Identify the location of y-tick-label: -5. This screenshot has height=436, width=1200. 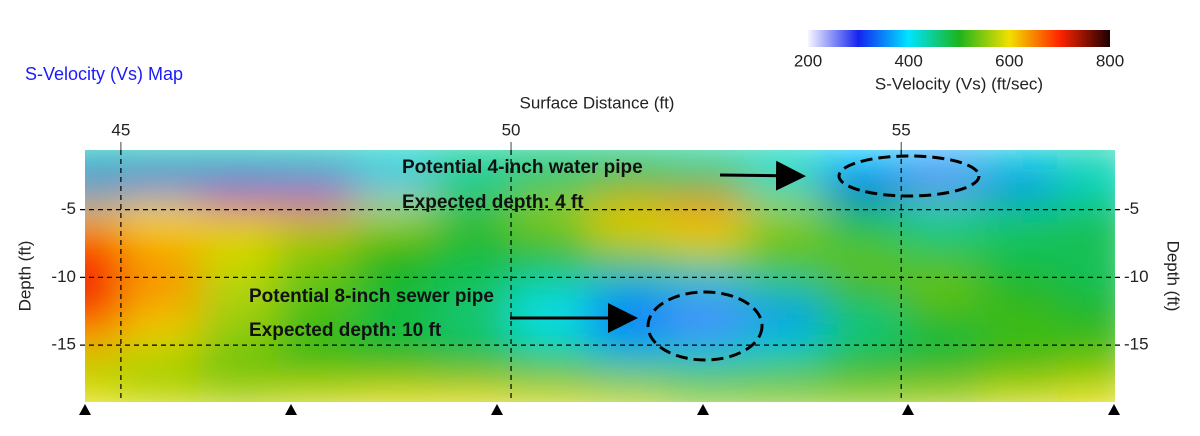
(68, 208).